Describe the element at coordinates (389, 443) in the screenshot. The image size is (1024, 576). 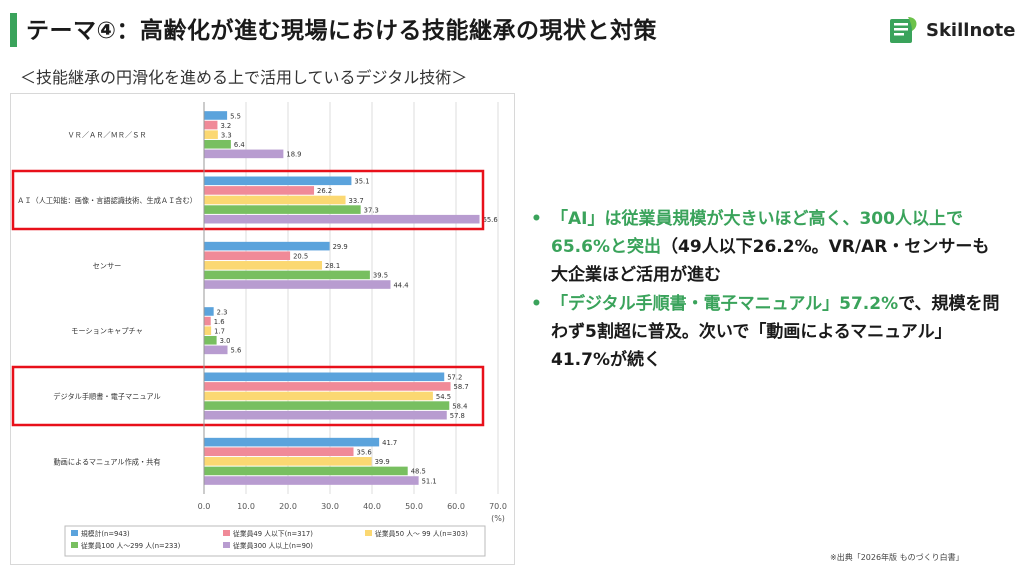
I see `data-label: 41.7` at that location.